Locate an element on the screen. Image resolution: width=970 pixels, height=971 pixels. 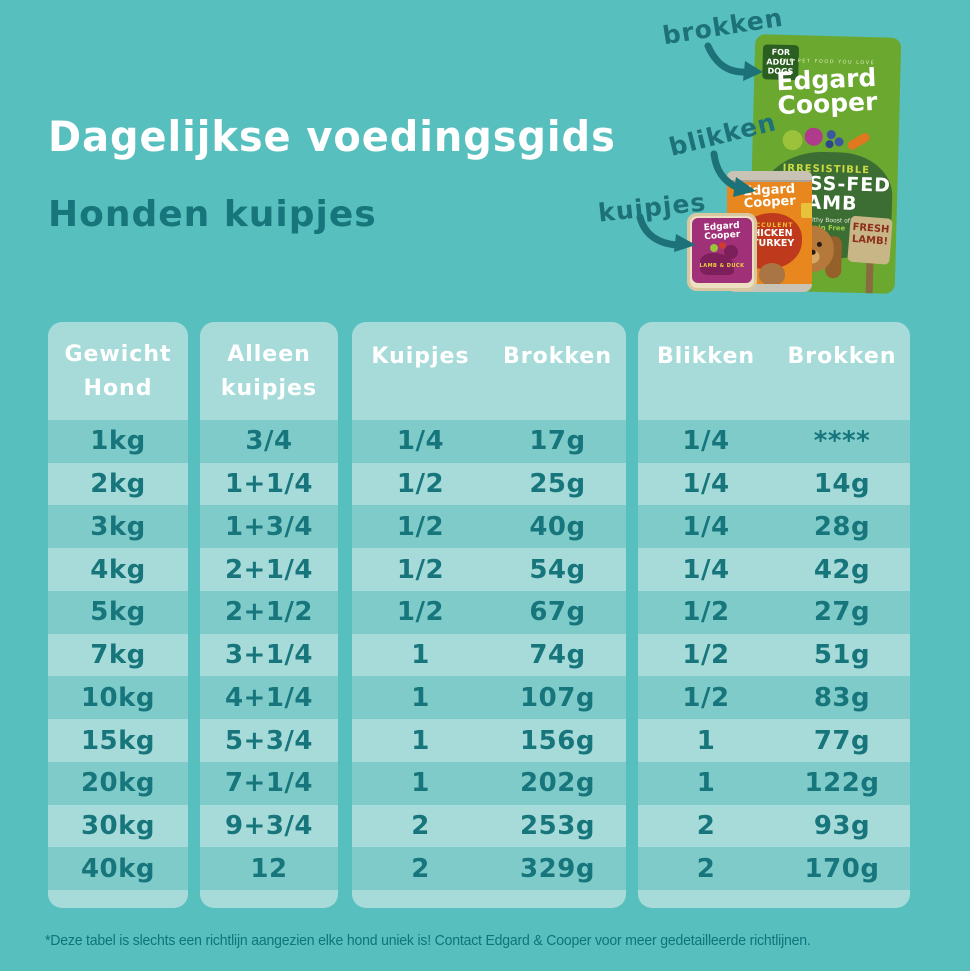
table-cell: 3/4 is located at coordinates (269, 441).